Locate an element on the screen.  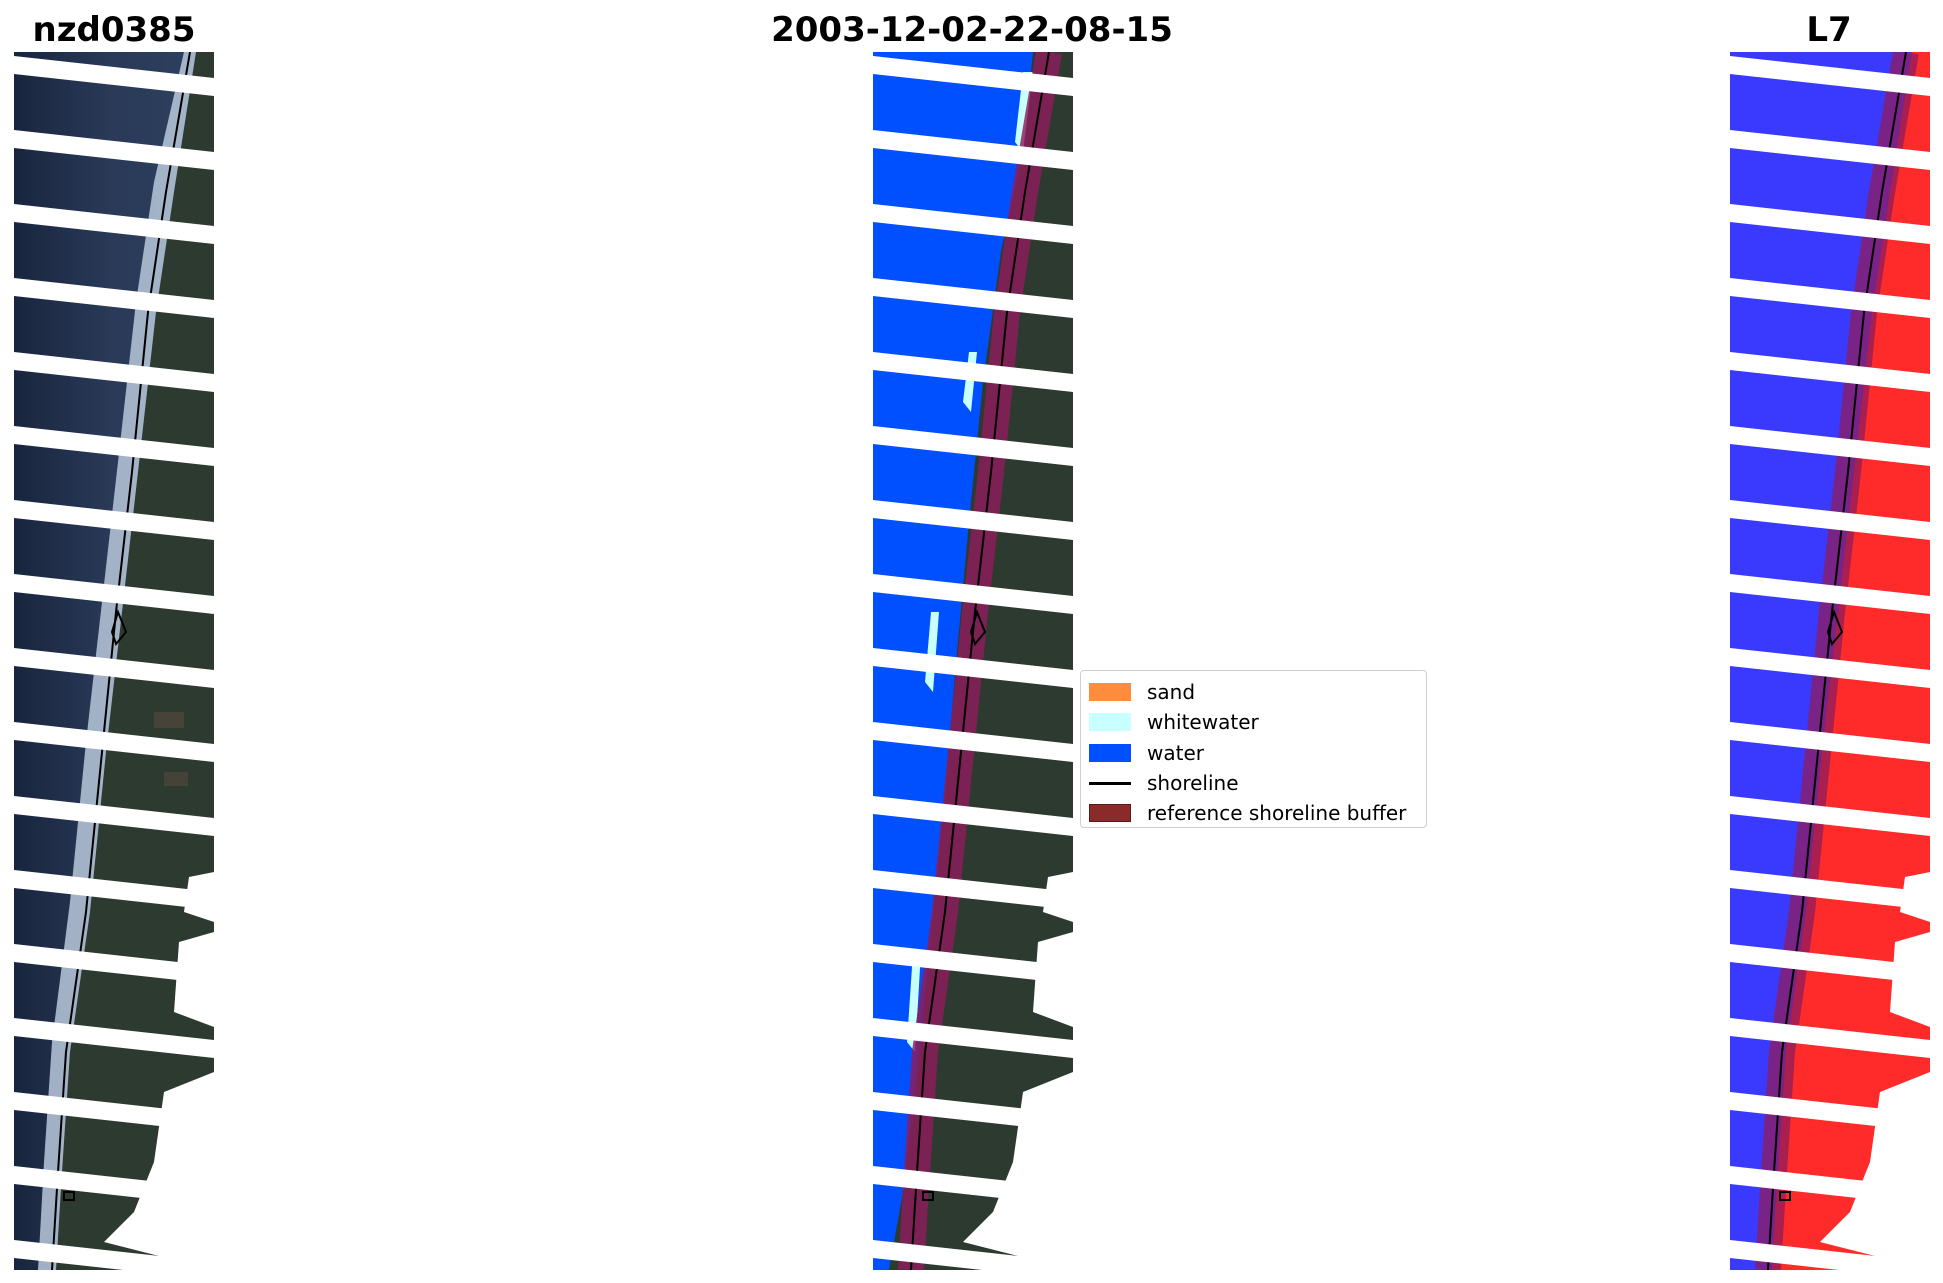
title-satellite: L7 is located at coordinates (1829, 30).